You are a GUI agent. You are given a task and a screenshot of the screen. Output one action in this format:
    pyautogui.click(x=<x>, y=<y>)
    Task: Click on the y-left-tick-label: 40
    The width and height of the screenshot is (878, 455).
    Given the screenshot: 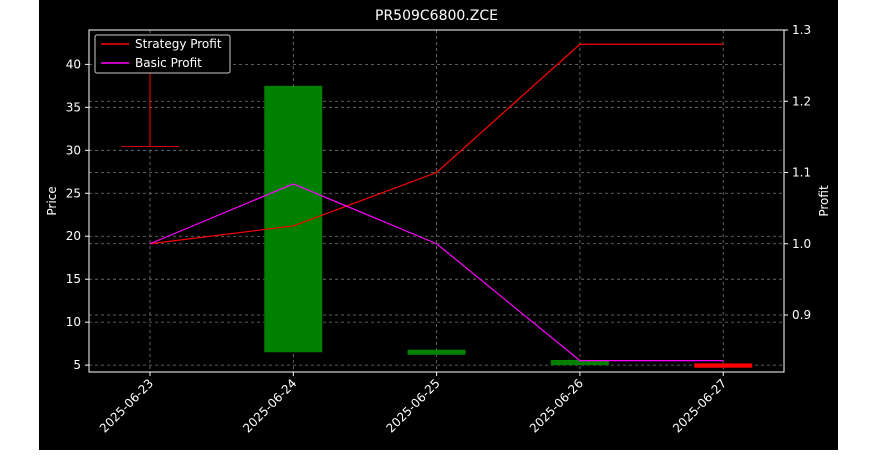 What is the action you would take?
    pyautogui.click(x=73, y=64)
    